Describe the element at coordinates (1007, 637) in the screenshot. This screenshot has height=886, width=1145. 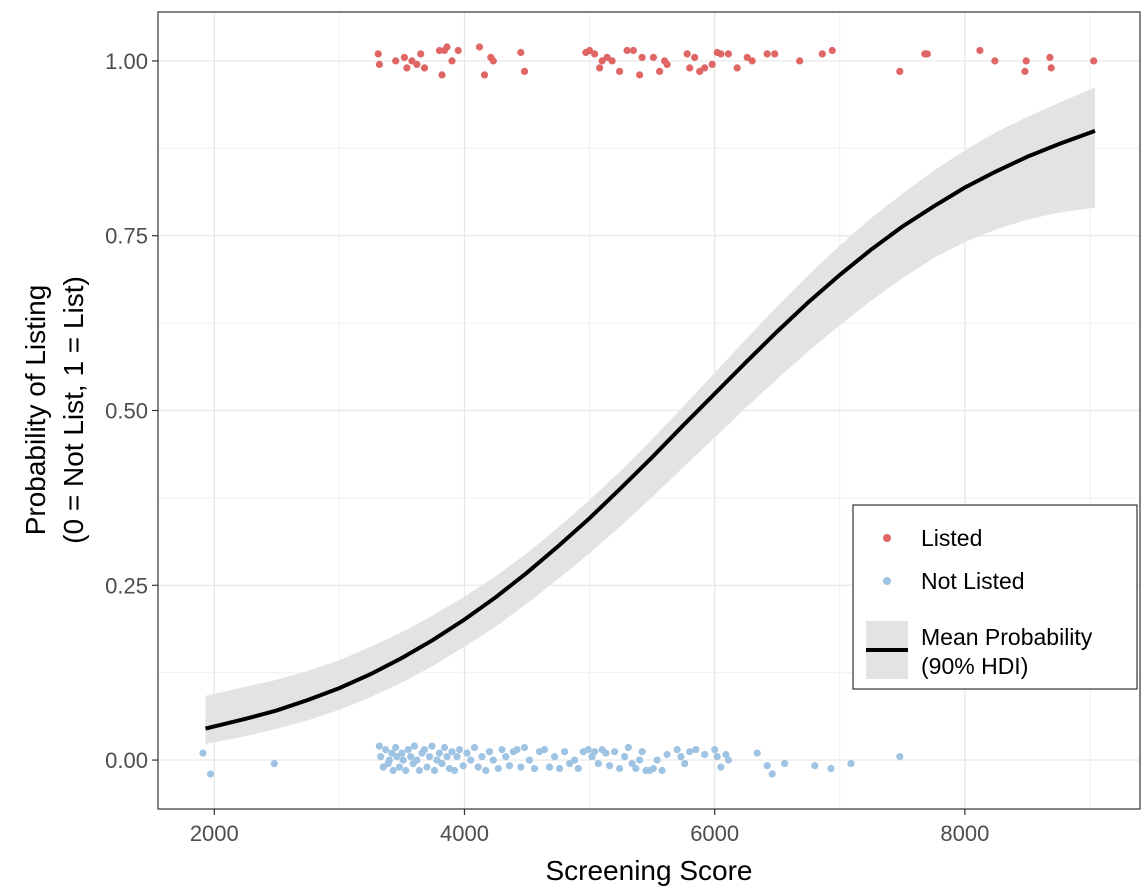
I see `legend-label-mean-line-1: Mean Probability` at that location.